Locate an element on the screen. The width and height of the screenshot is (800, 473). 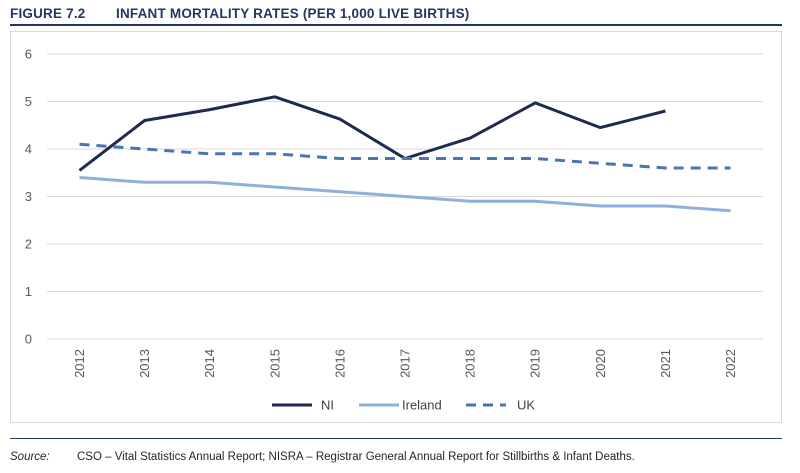
y-tick-label-4: 4 is located at coordinates (28, 149).